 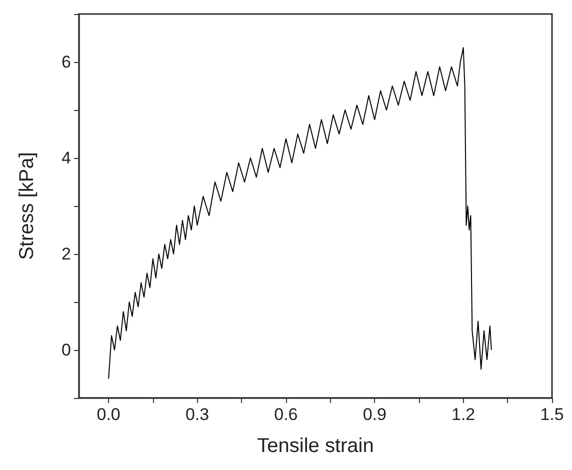 I want to click on x-tick-label: 0.9, so click(x=374, y=414).